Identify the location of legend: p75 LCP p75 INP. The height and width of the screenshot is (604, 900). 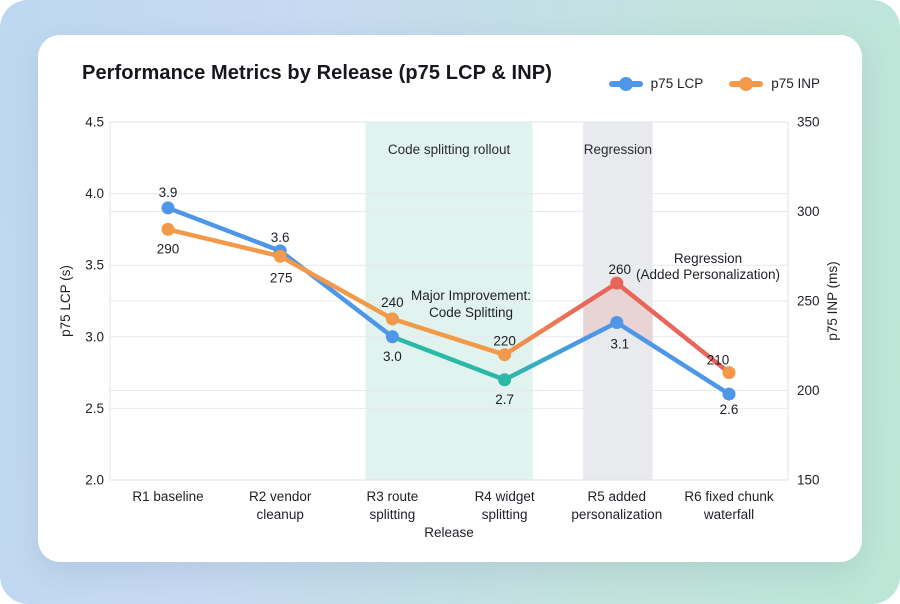
(714, 83).